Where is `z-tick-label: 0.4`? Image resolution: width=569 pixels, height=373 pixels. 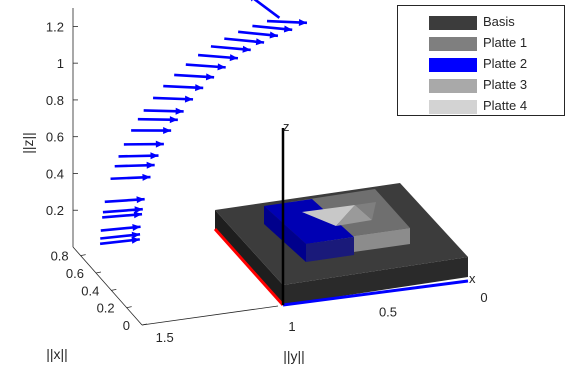
z-tick-label: 0.4 is located at coordinates (55, 173).